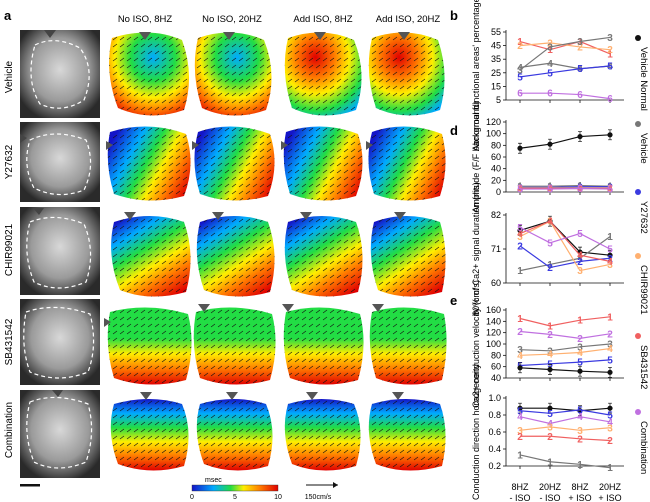  What do you see at coordinates (643, 148) in the screenshot?
I see `legend-label-vehicle: Vehicle` at bounding box center [643, 148].